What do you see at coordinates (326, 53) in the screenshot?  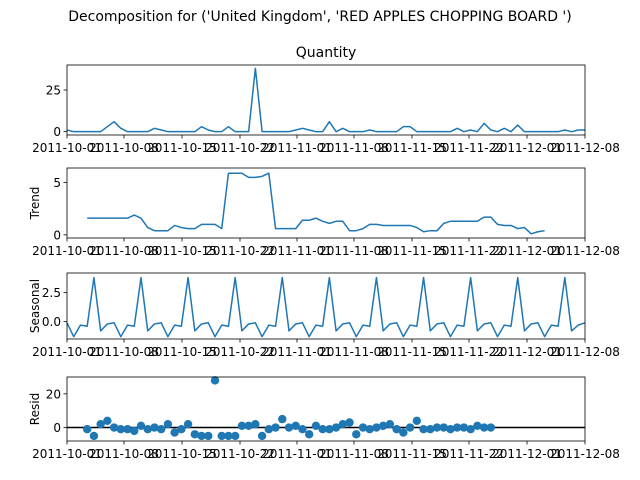 I see `panel-title: Quantity` at bounding box center [326, 53].